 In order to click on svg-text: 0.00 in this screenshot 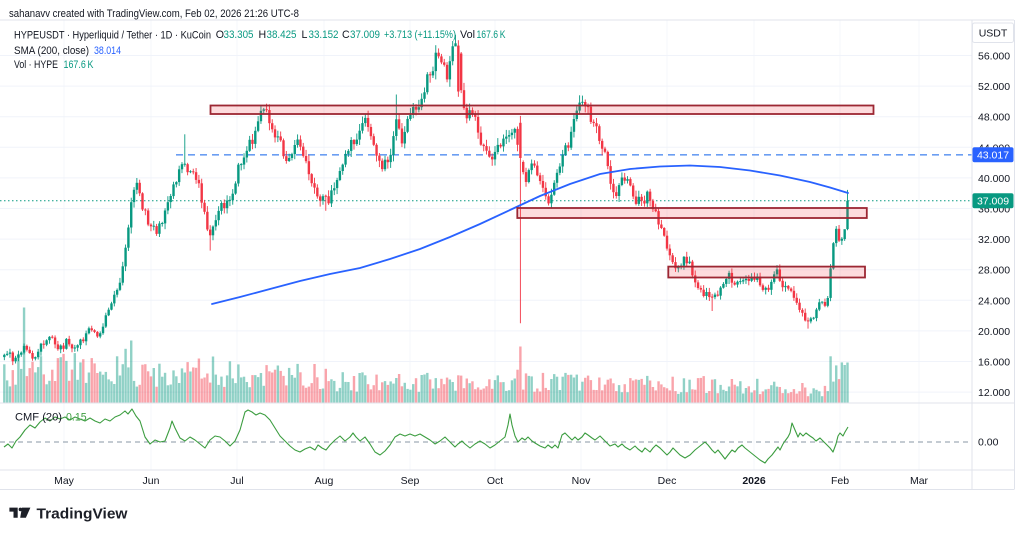, I will do `click(988, 443)`.